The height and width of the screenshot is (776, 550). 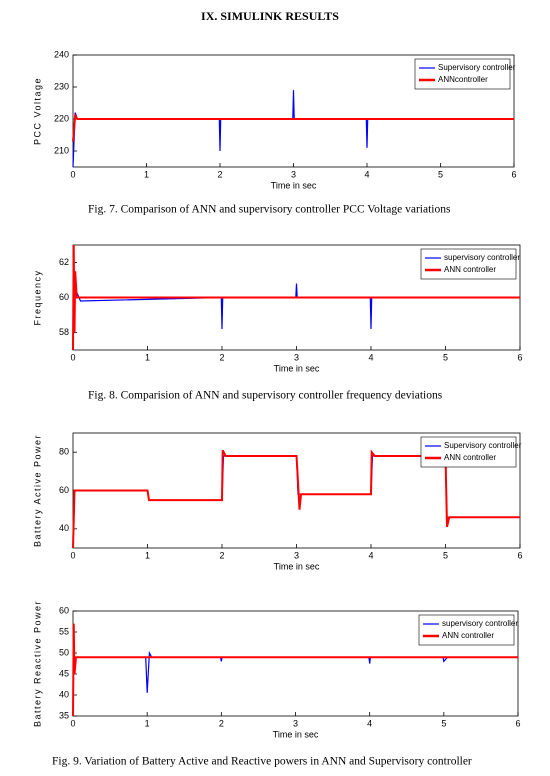 What do you see at coordinates (61, 54) in the screenshot?
I see `y-tick-label: 240` at bounding box center [61, 54].